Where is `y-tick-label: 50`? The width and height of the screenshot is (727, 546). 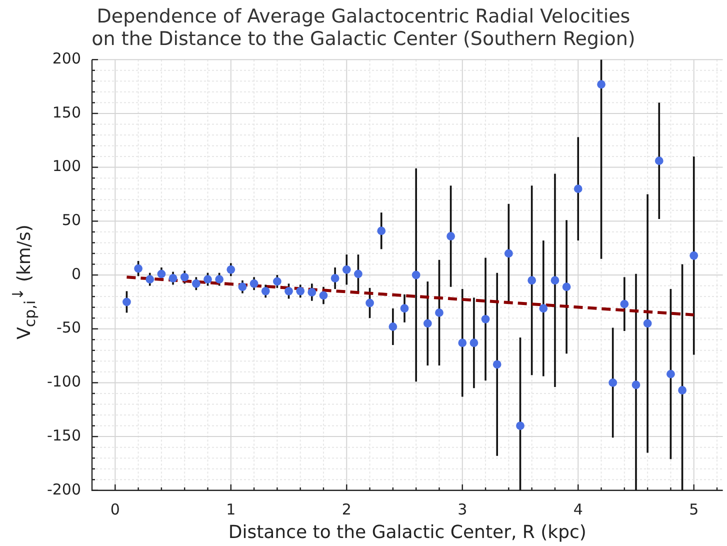 y-tick-label: 50 is located at coordinates (71, 220).